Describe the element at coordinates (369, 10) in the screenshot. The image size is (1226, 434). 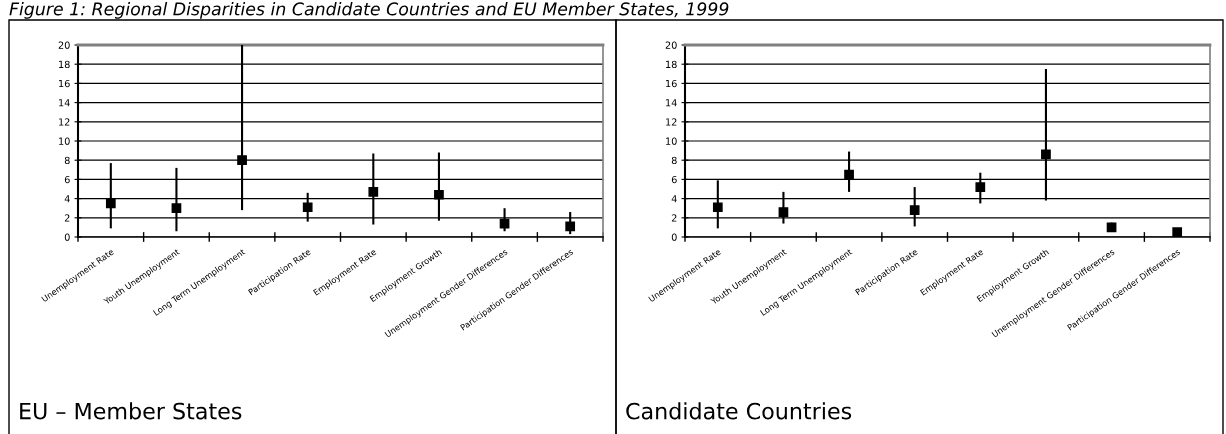
I see `caption: Figure 1: Regional Disparities in Candidate Countries and EU Member States, 1999` at that location.